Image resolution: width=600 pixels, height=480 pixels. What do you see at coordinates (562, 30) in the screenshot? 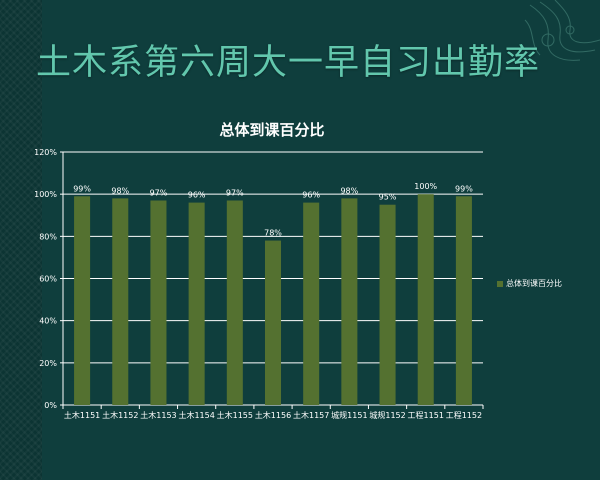
I see `ornament-decoration` at bounding box center [562, 30].